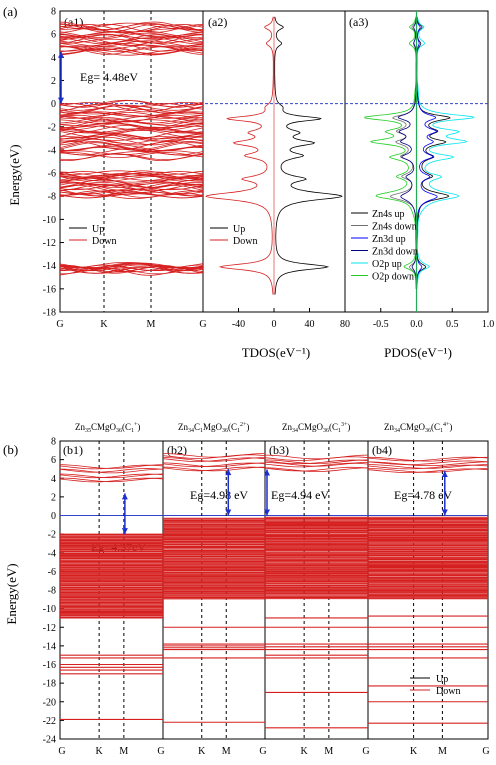 This screenshot has width=496, height=765. I want to click on xtick-label-b1: K, so click(100, 751).